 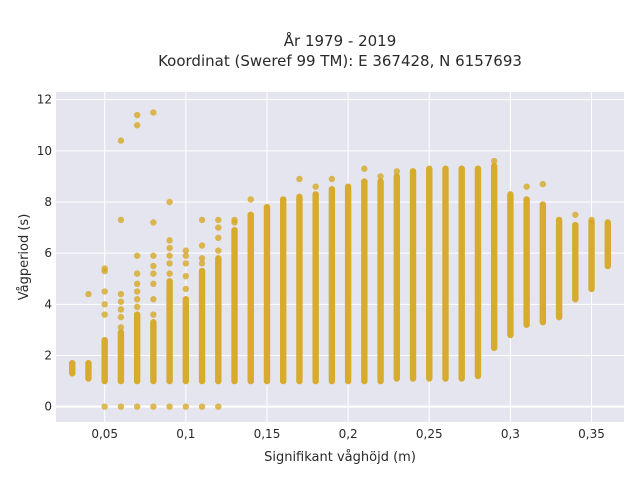 I want to click on x-tick-labels: 0,05 0,1 0,15 0,2 0,25 0,3 0,35, so click(x=348, y=434).